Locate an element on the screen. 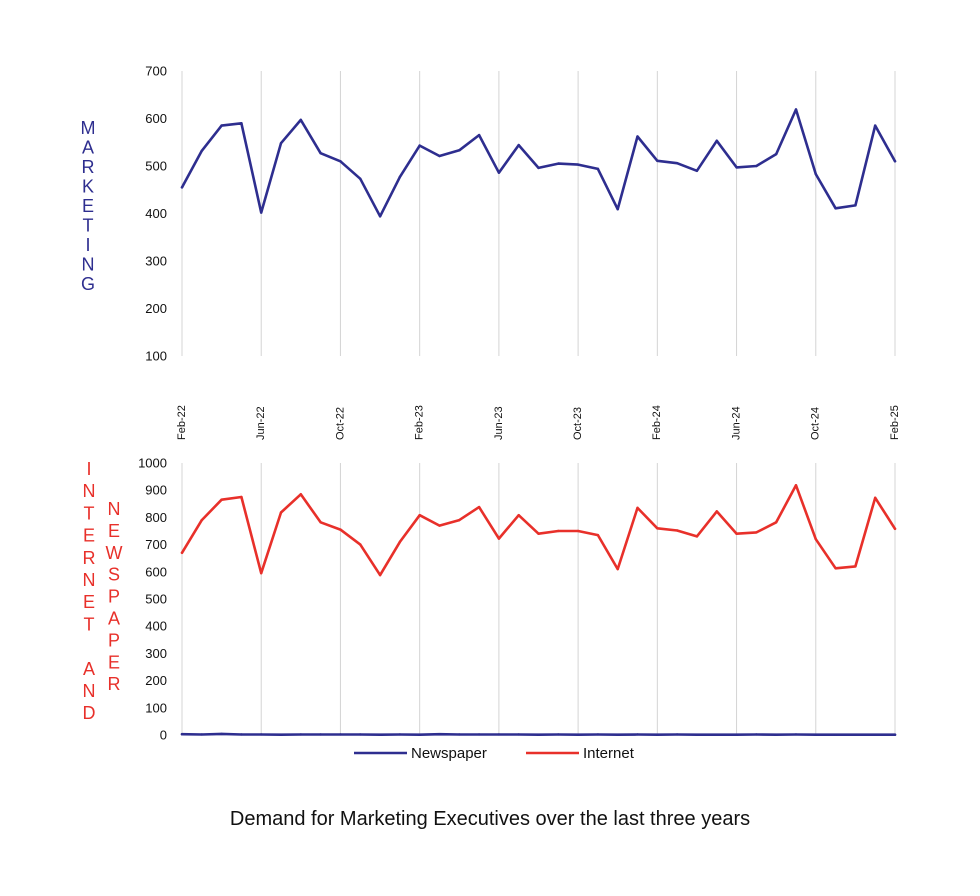  top-ytick-label: 500 is located at coordinates (156, 166).